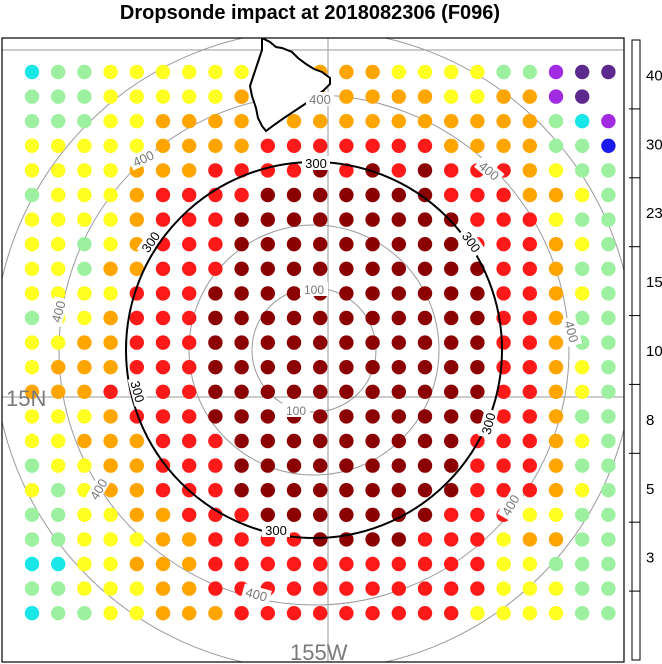 Image resolution: width=662 pixels, height=664 pixels. Describe the element at coordinates (654, 75) in the screenshot. I see `colorbar-tick-label: 40` at that location.